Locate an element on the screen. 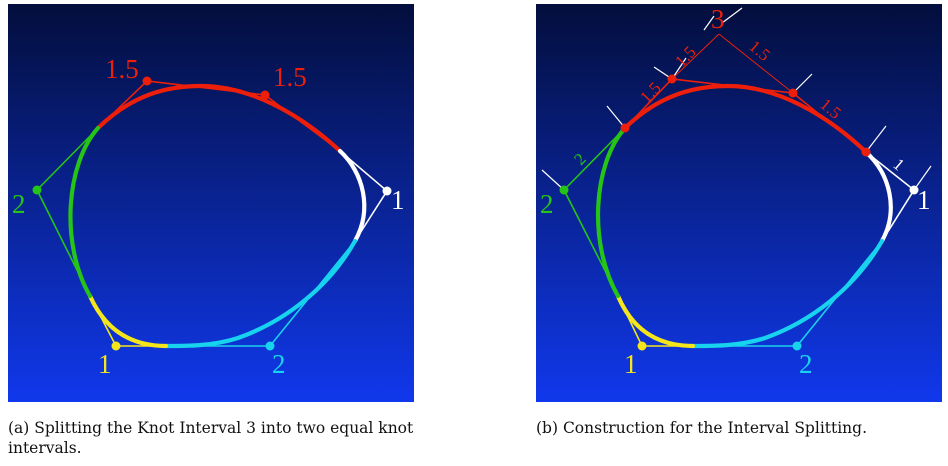  figure-b-construction-lines is located at coordinates (732, 63).